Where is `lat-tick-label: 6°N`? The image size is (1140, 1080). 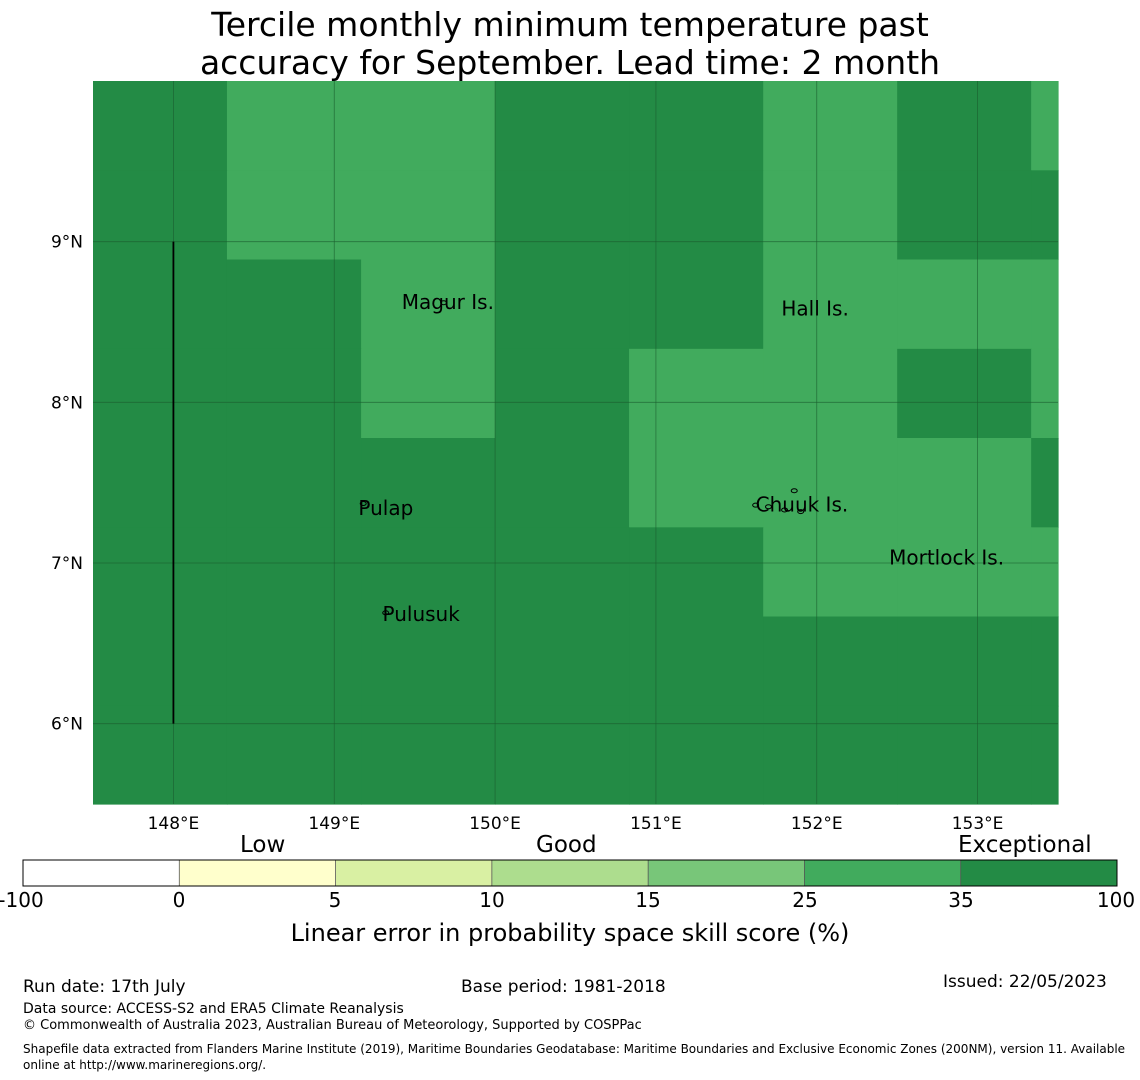 lat-tick-label: 6°N is located at coordinates (67, 725).